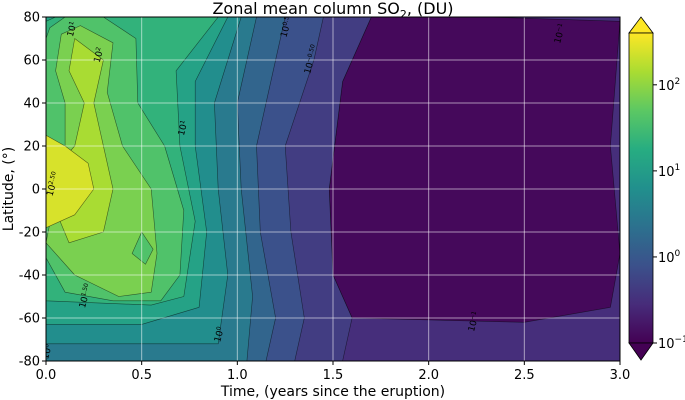 This screenshot has width=685, height=400. I want to click on colorbar: 10⁻¹ 10⁰ 10¹ 10², so click(656, 188).